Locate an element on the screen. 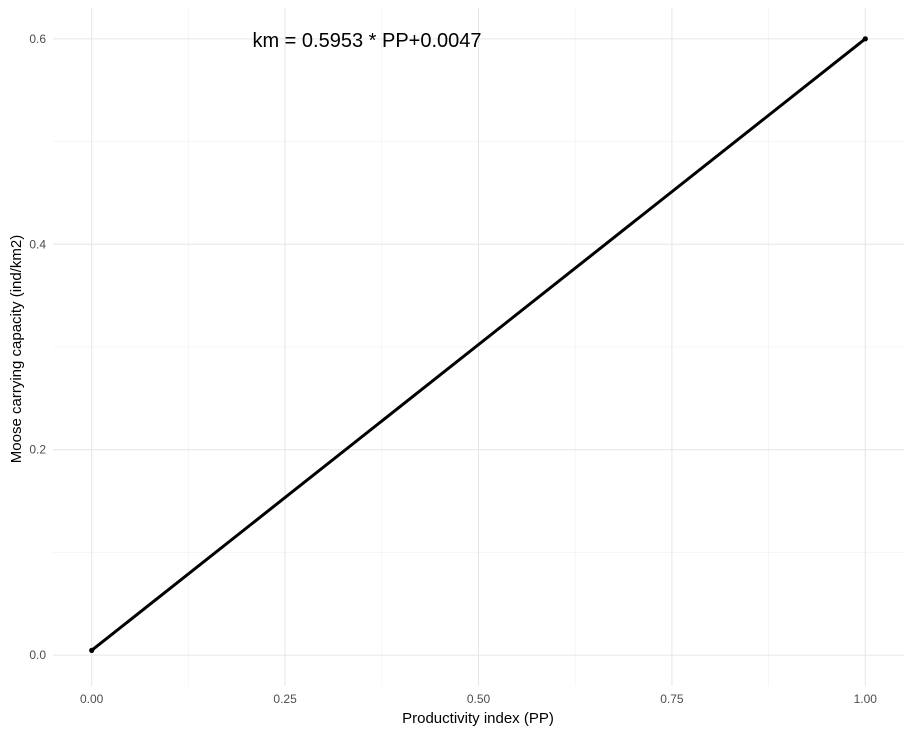 This screenshot has height=735, width=911. x-axis-tick-labels: 0.00 0.25 0.50 0.75 1.00 is located at coordinates (478, 699).